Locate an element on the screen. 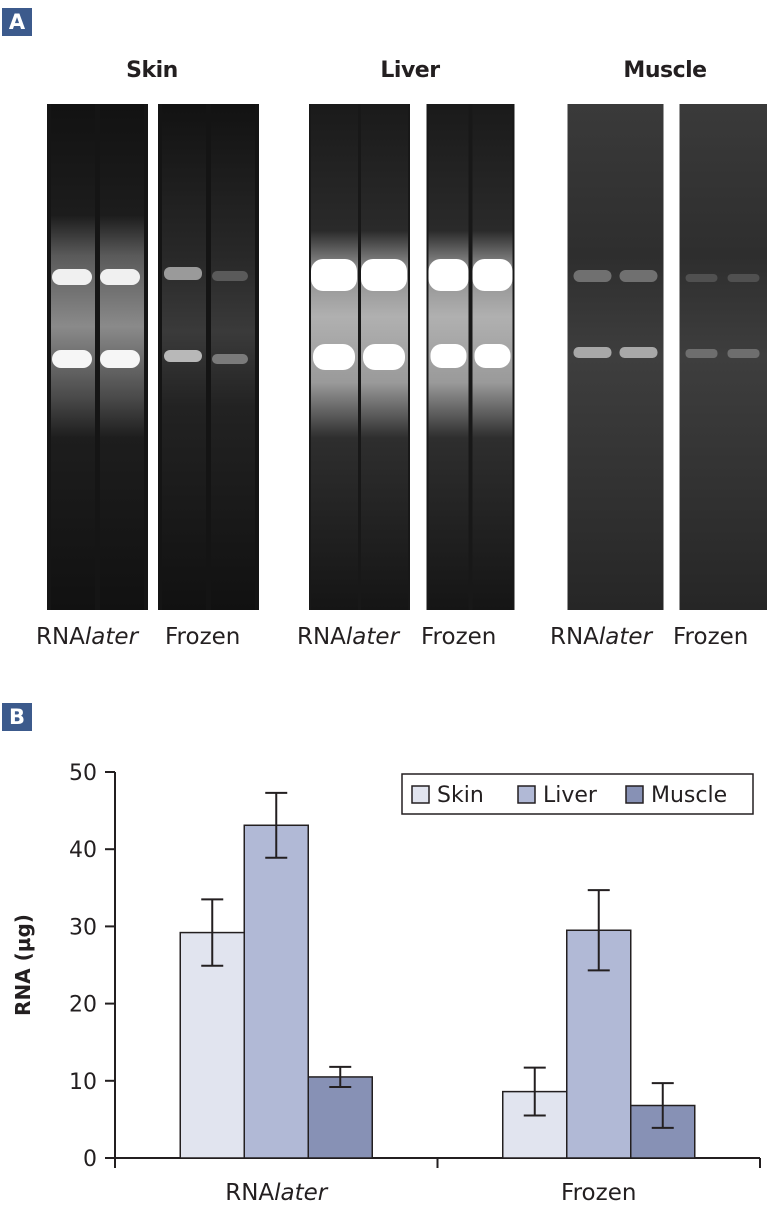 The image size is (767, 1208). panel-a-badge: A is located at coordinates (17, 22).